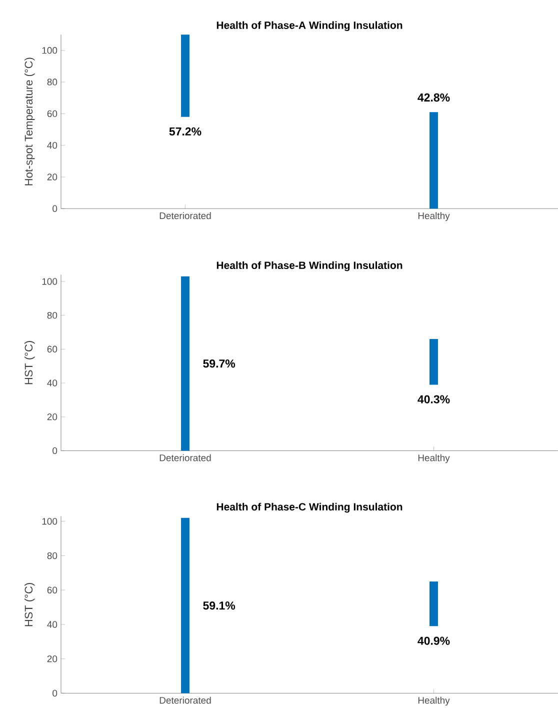 This screenshot has height=714, width=558. What do you see at coordinates (185, 131) in the screenshot?
I see `annotation: 57.2%` at bounding box center [185, 131].